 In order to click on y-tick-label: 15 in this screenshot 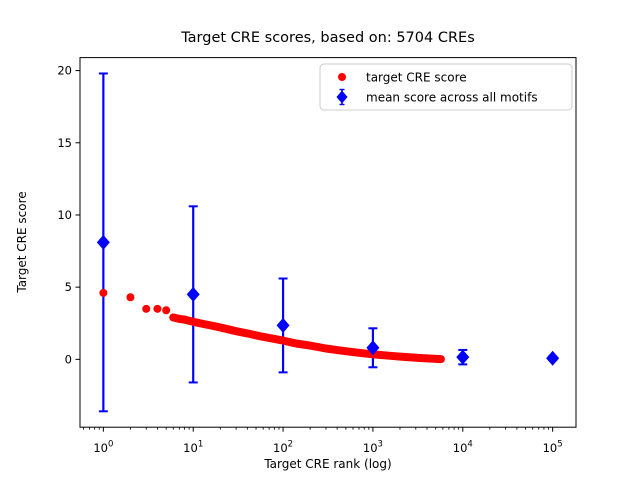, I will do `click(64, 143)`.